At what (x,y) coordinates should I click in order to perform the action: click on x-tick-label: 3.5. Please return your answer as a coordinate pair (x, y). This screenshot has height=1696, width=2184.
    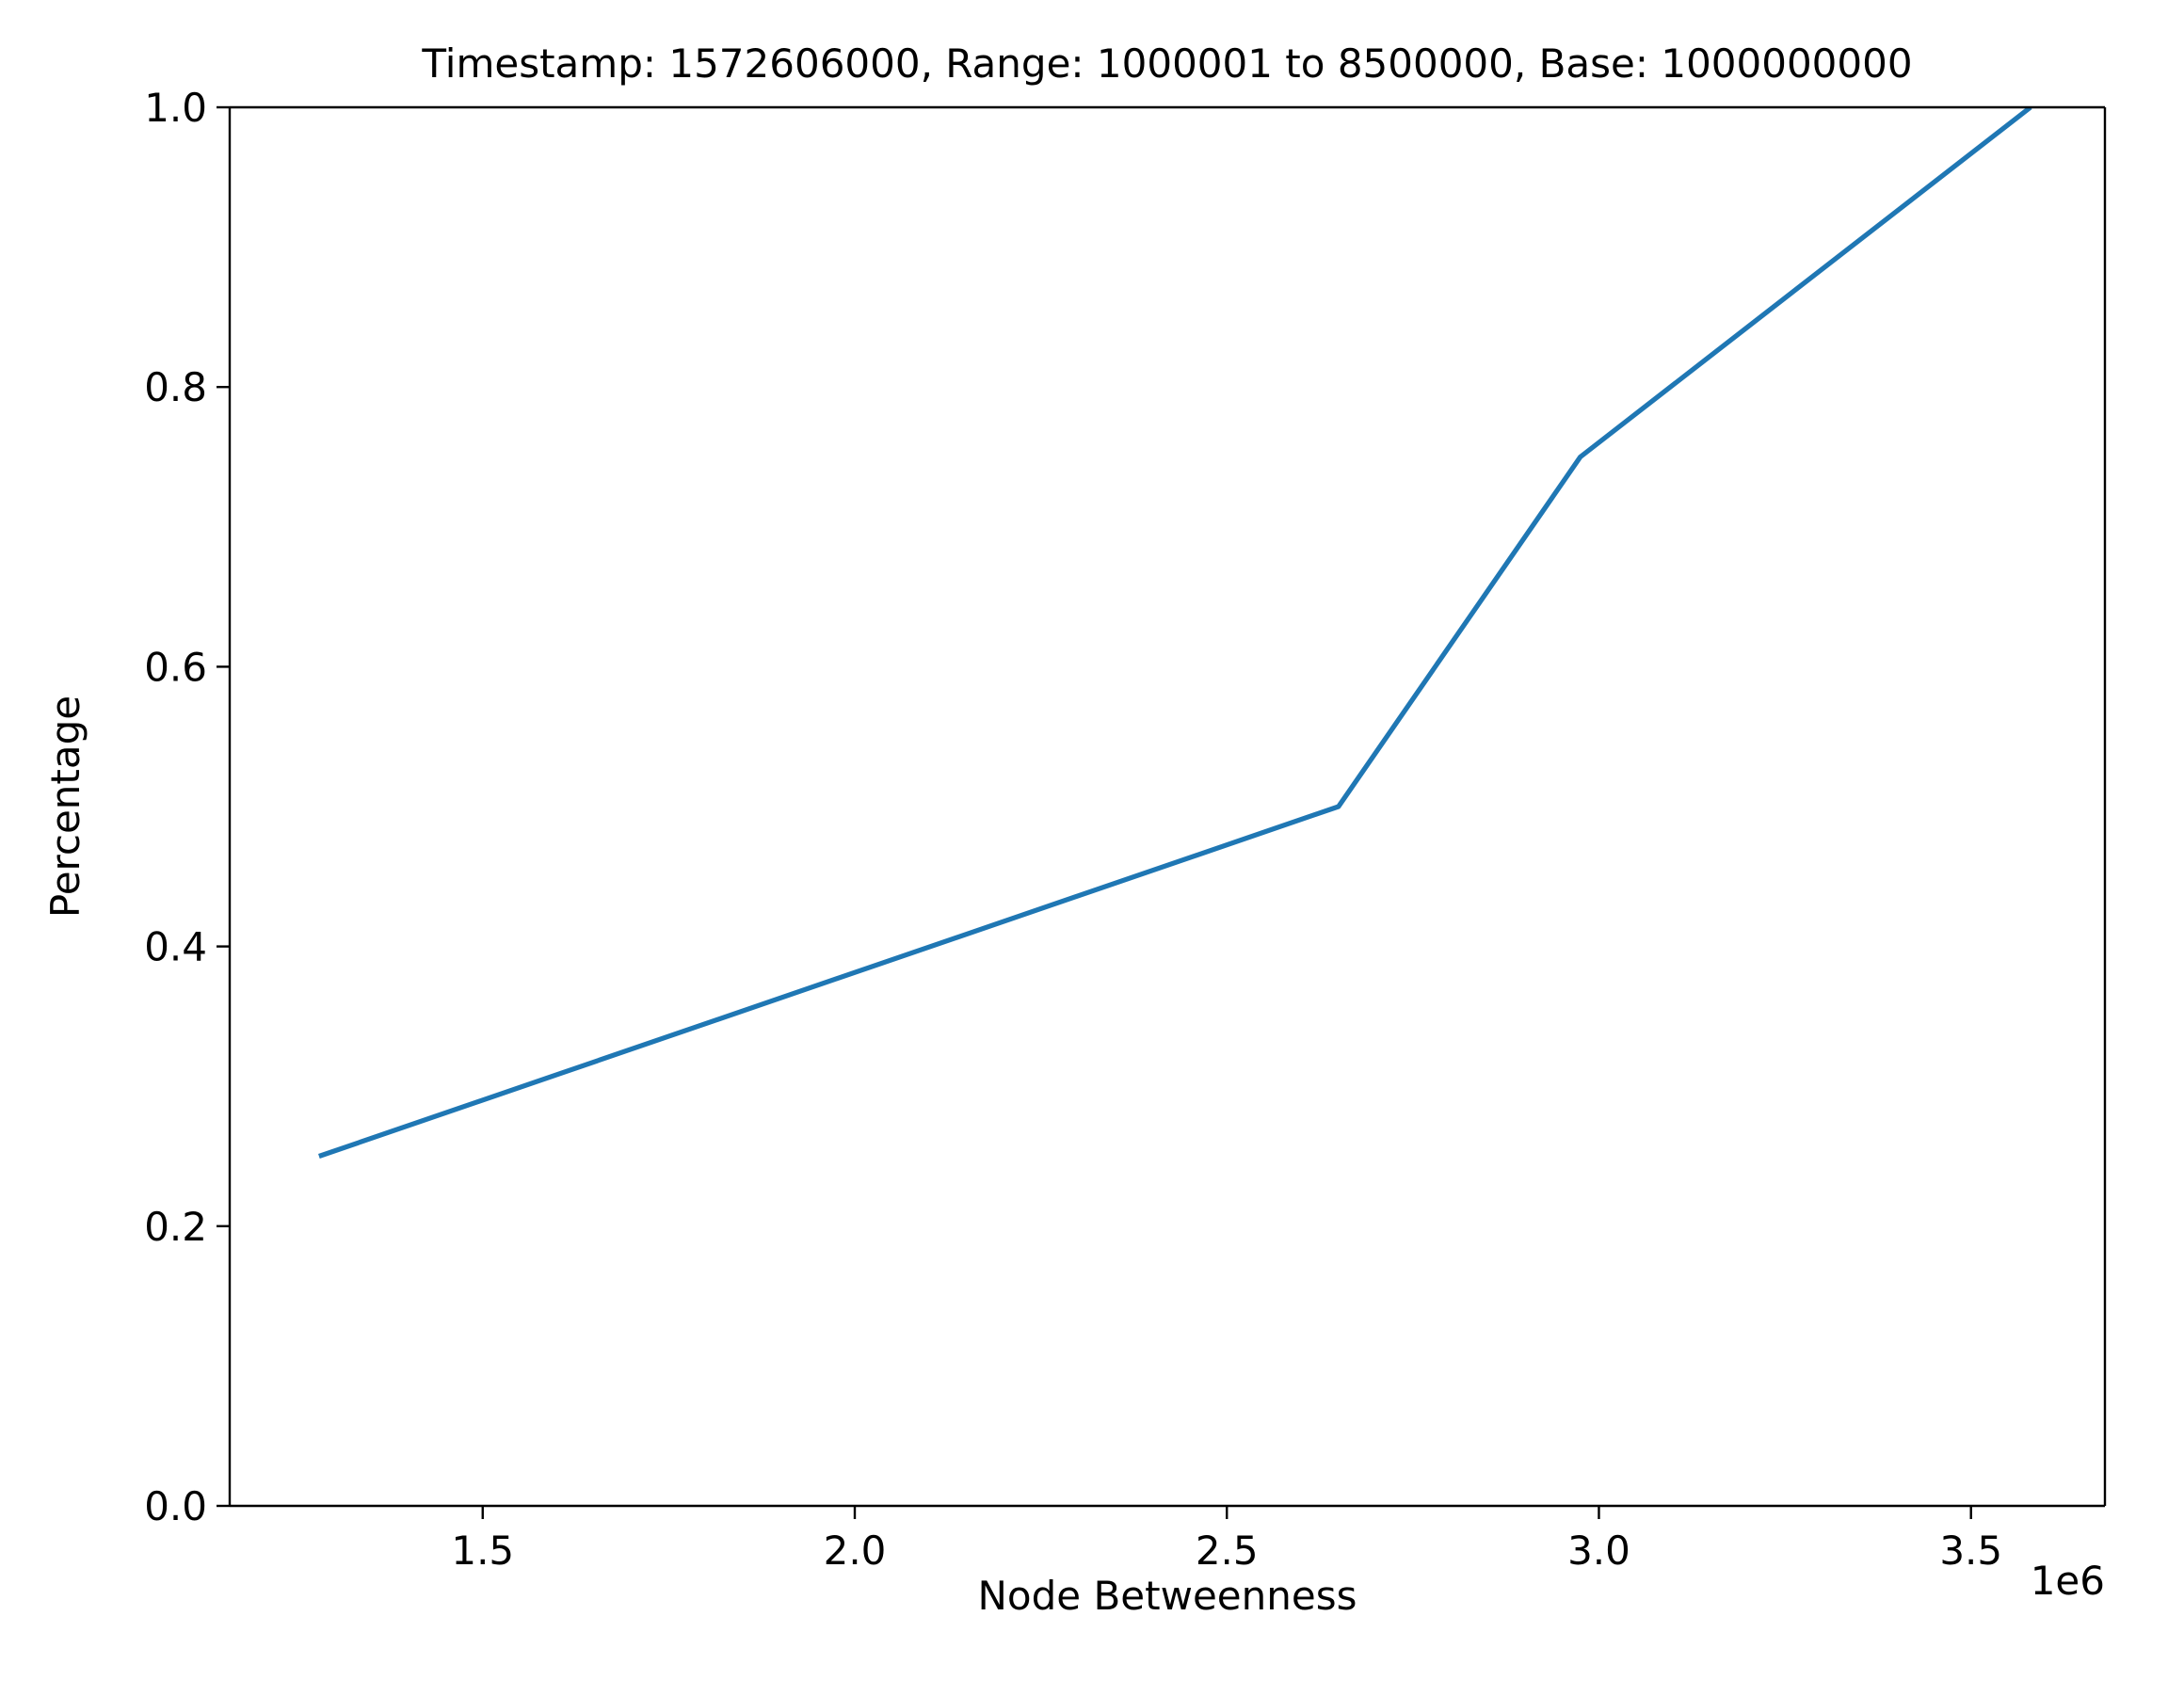
    Looking at the image, I should click on (1971, 1551).